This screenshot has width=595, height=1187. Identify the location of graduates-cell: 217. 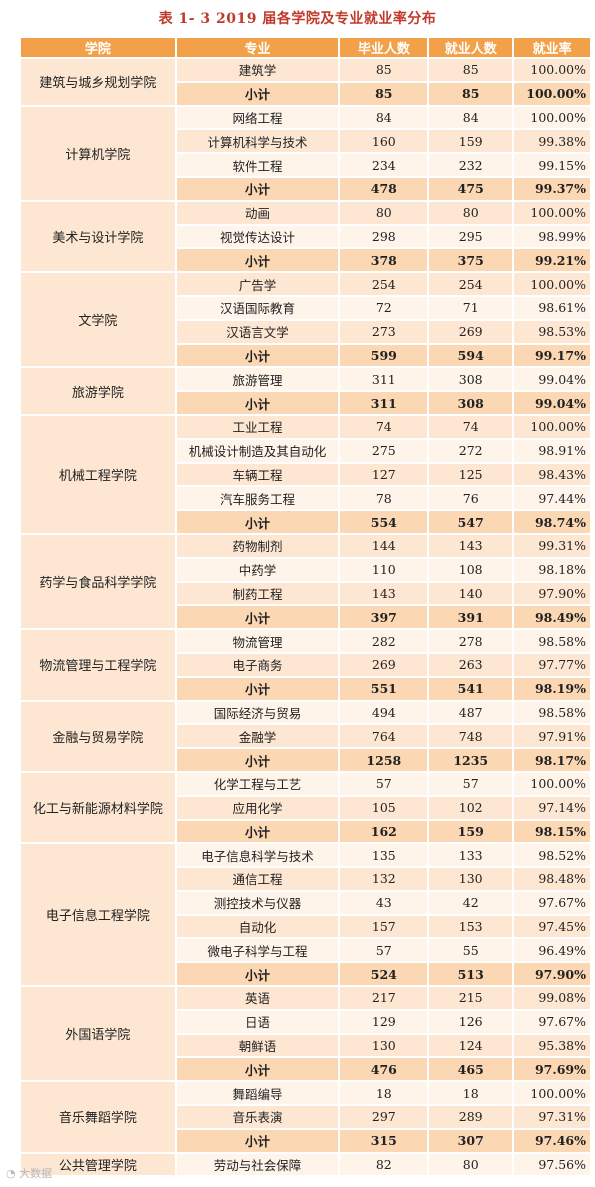
(384, 998).